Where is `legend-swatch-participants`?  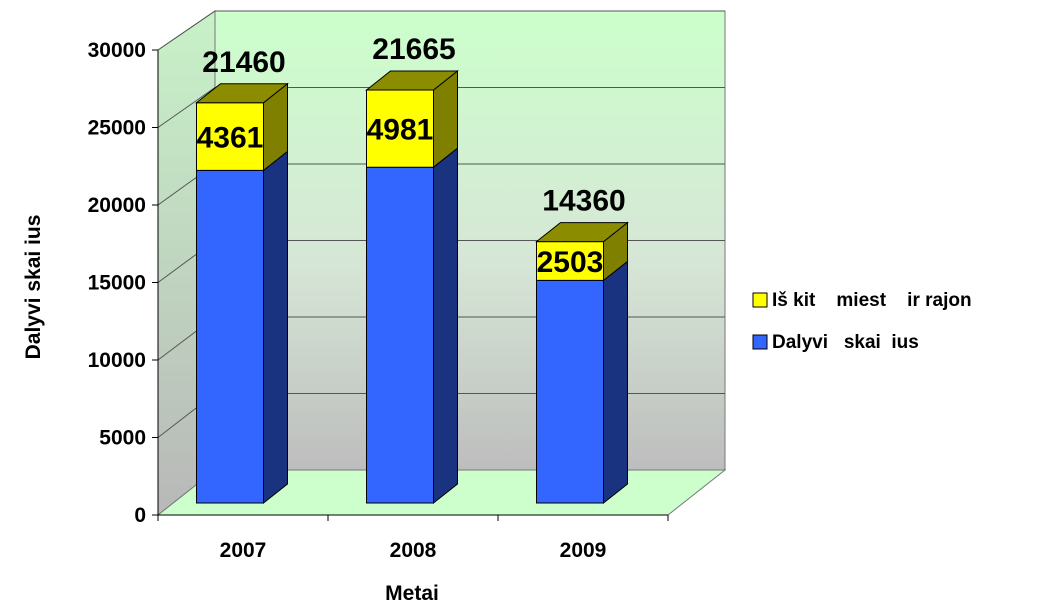 legend-swatch-participants is located at coordinates (760, 342).